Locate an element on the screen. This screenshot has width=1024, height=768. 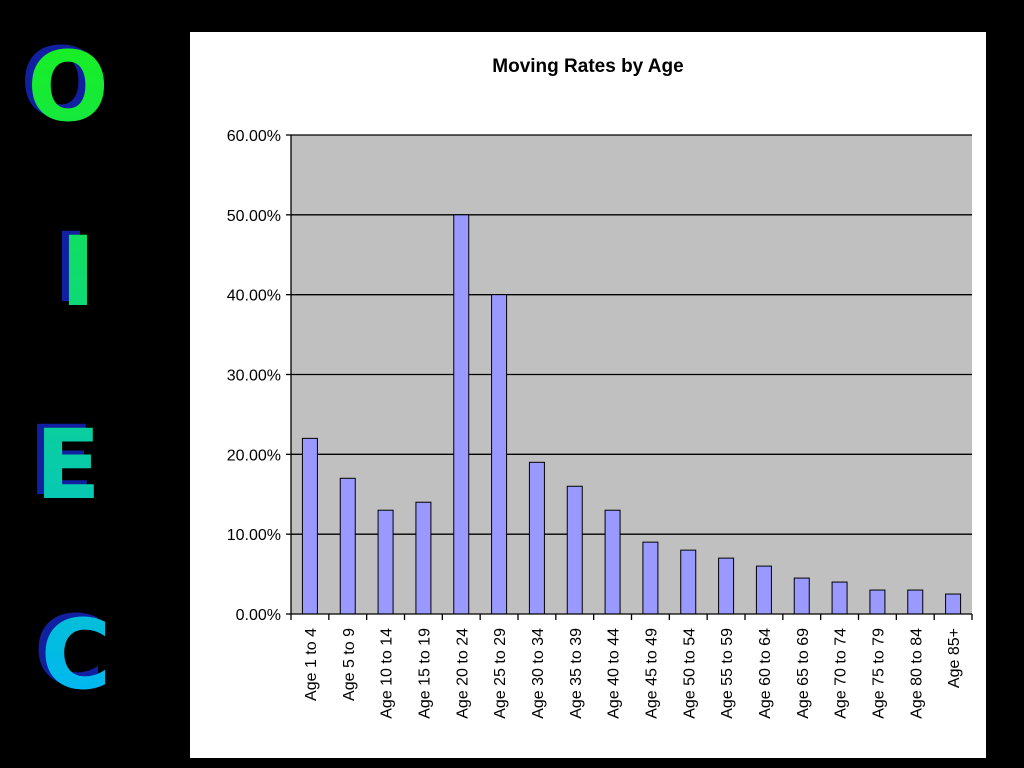
x-tick-label: Age 25 to 29 is located at coordinates (500, 673).